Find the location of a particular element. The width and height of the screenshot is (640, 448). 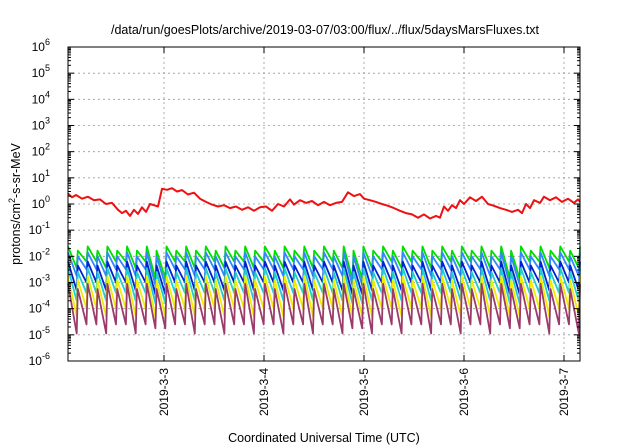

x-tick-label: 2019-3-5 is located at coordinates (364, 392).